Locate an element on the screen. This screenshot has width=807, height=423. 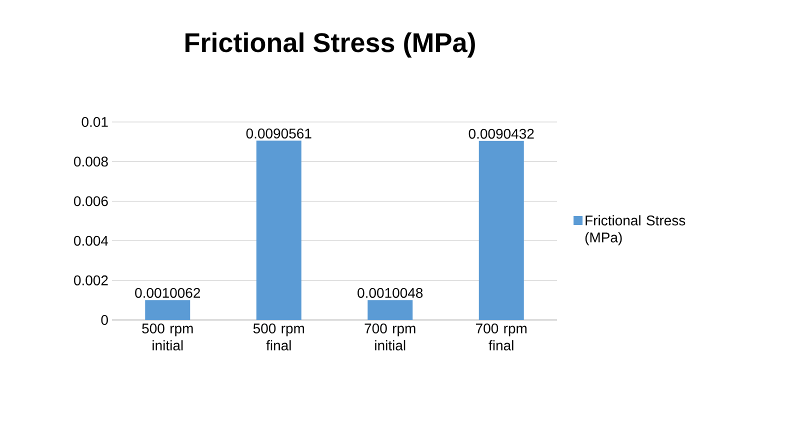
data-label: 0.0090432 is located at coordinates (501, 133).